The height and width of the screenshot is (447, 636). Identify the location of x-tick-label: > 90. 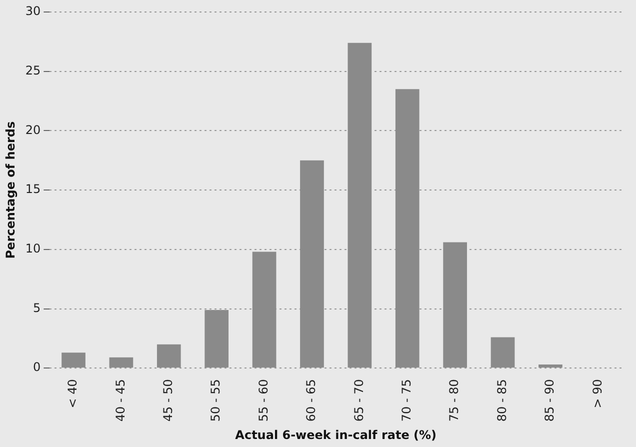
(597, 393).